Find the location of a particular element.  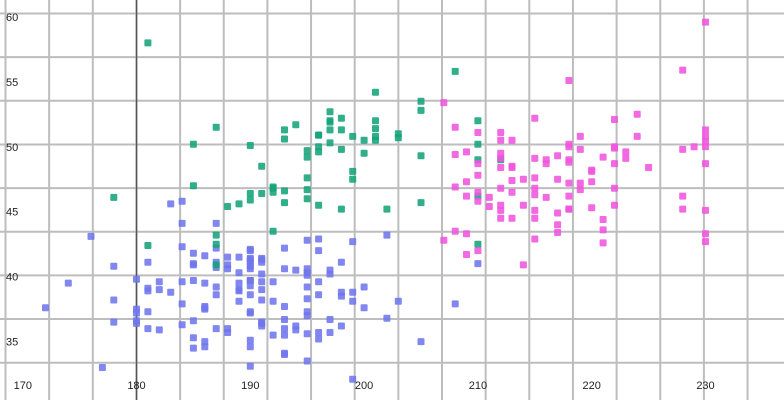

x-axis-tick-label: 170 is located at coordinates (23, 386).